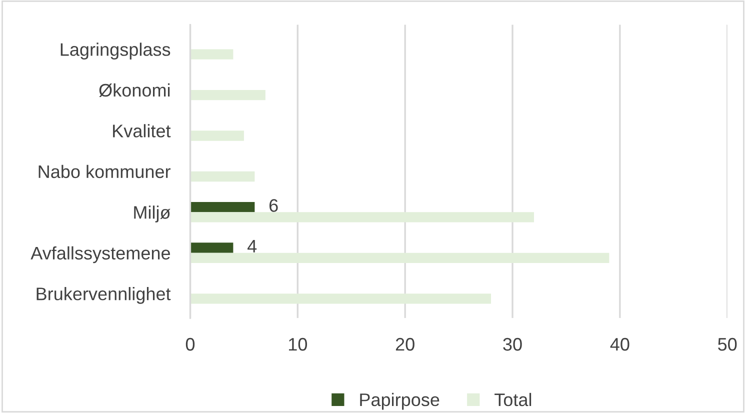 This screenshot has height=413, width=746. I want to click on y-tick-label: Nabo kommuner, so click(104, 171).